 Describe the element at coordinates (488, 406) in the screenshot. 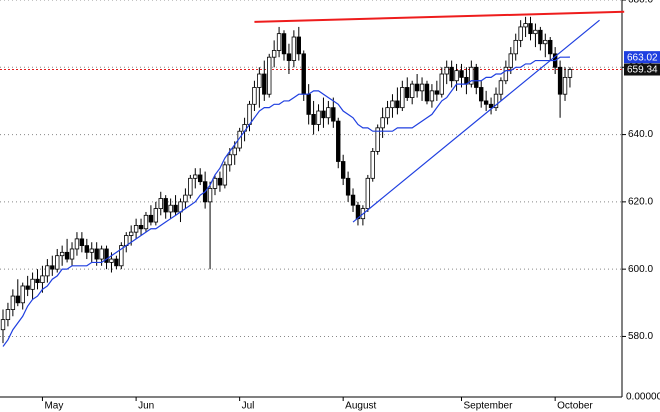

I see `x-tick-label: September` at that location.